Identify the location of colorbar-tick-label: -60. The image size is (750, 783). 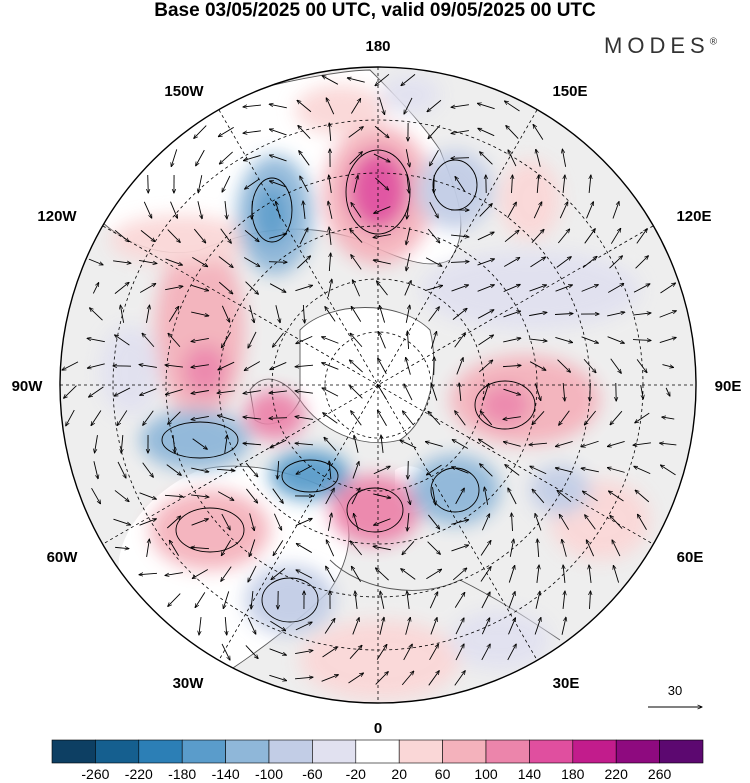
(312, 774).